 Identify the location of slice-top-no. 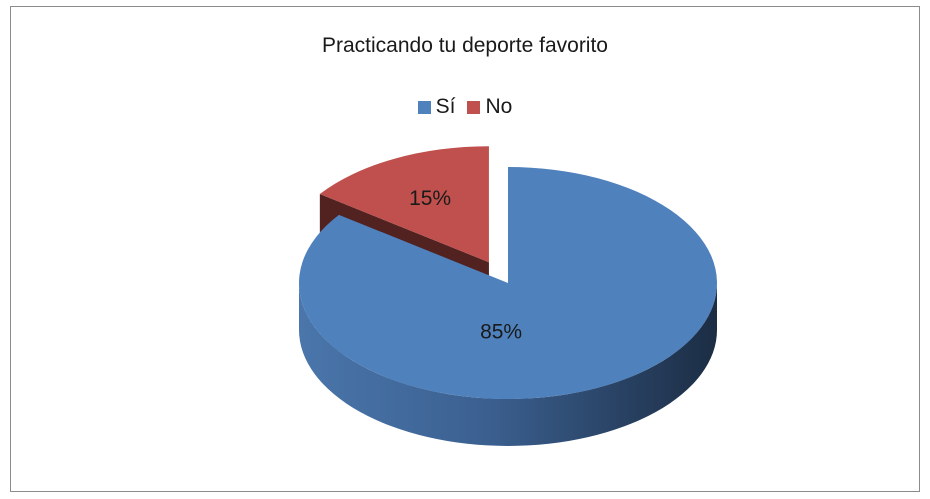
(404, 204).